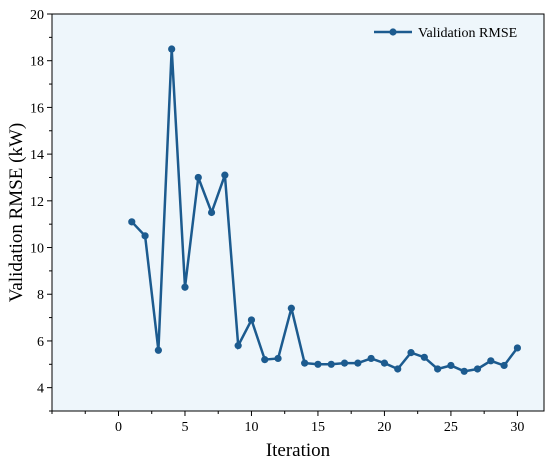 The image size is (550, 462). Describe the element at coordinates (37, 108) in the screenshot. I see `y-tick-label: 16` at that location.